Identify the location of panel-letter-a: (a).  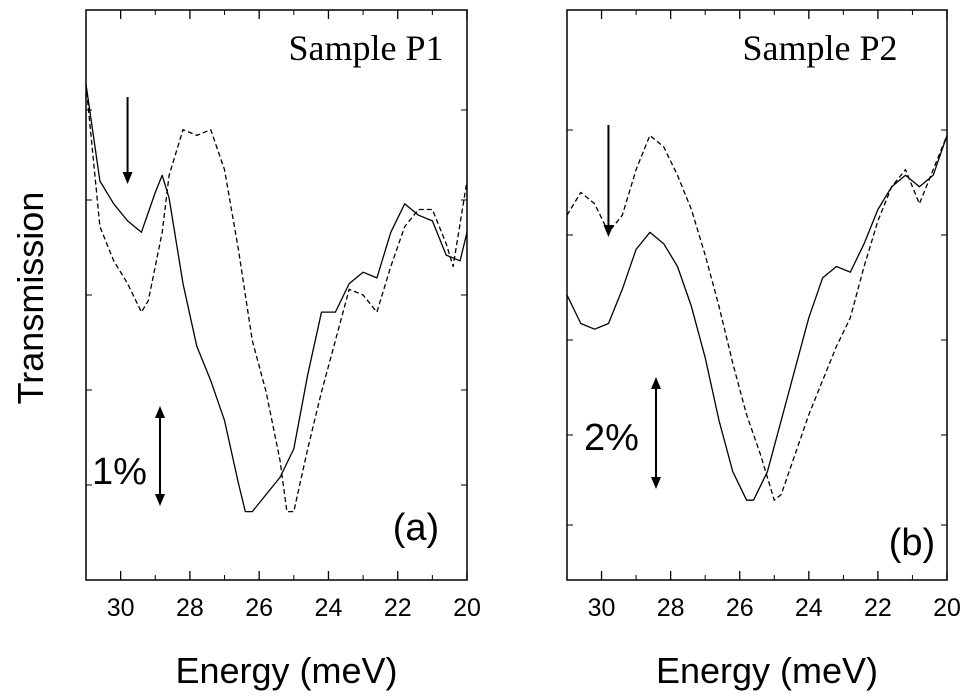
(416, 528).